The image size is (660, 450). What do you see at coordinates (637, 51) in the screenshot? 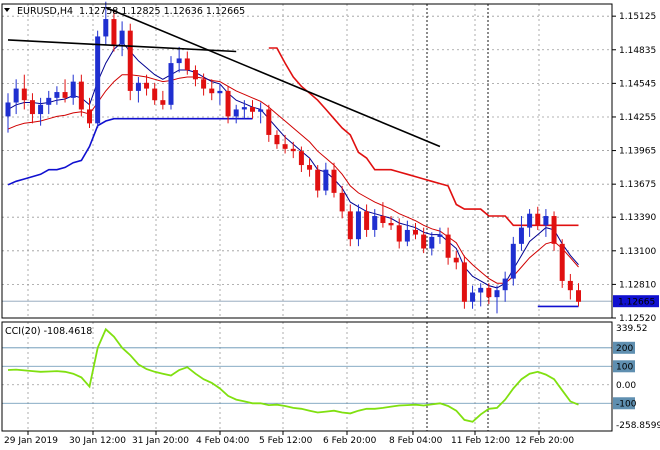
I see `price-tick-label: 1.14835` at bounding box center [637, 51].